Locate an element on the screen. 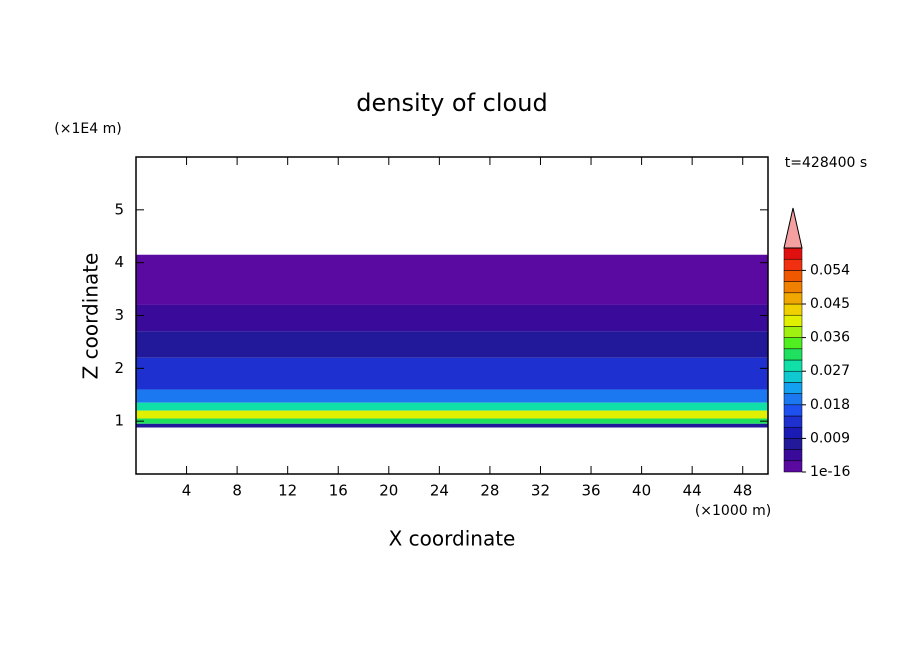  y-axis-label: Z coordinate is located at coordinates (91, 316).